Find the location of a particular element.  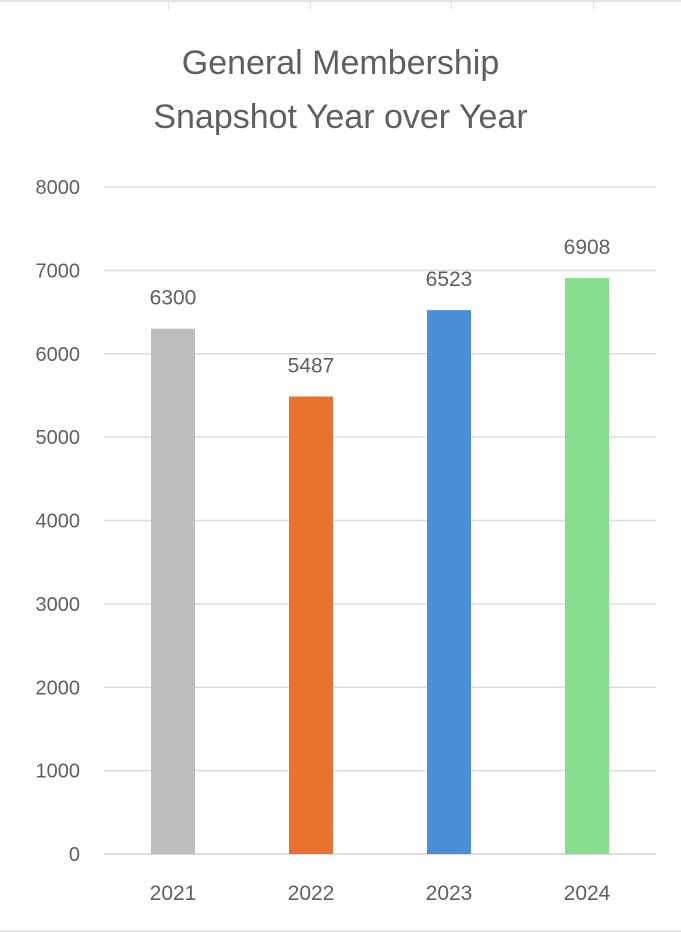

y-tick-label: 4000 is located at coordinates (58, 522).